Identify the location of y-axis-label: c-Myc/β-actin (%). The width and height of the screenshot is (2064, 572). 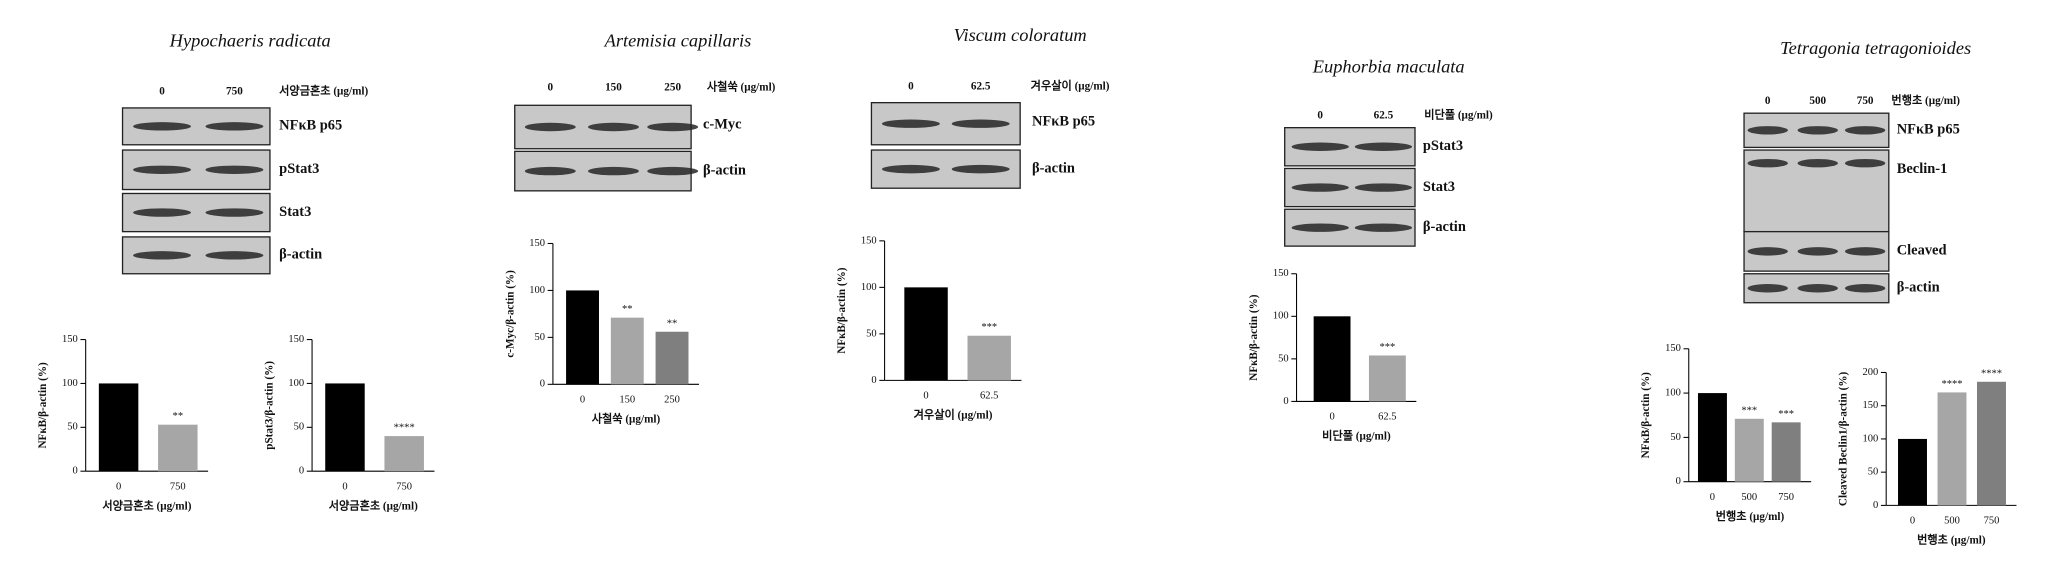
(510, 314).